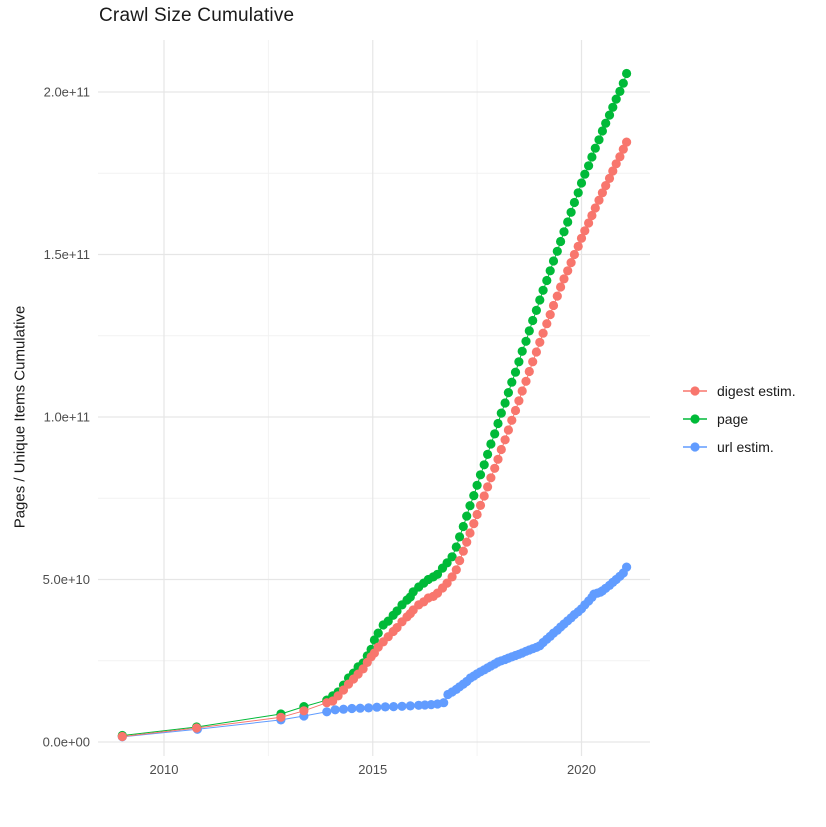 This screenshot has width=826, height=827. Describe the element at coordinates (67, 92) in the screenshot. I see `y-tick-label: 2.0e+11` at that location.